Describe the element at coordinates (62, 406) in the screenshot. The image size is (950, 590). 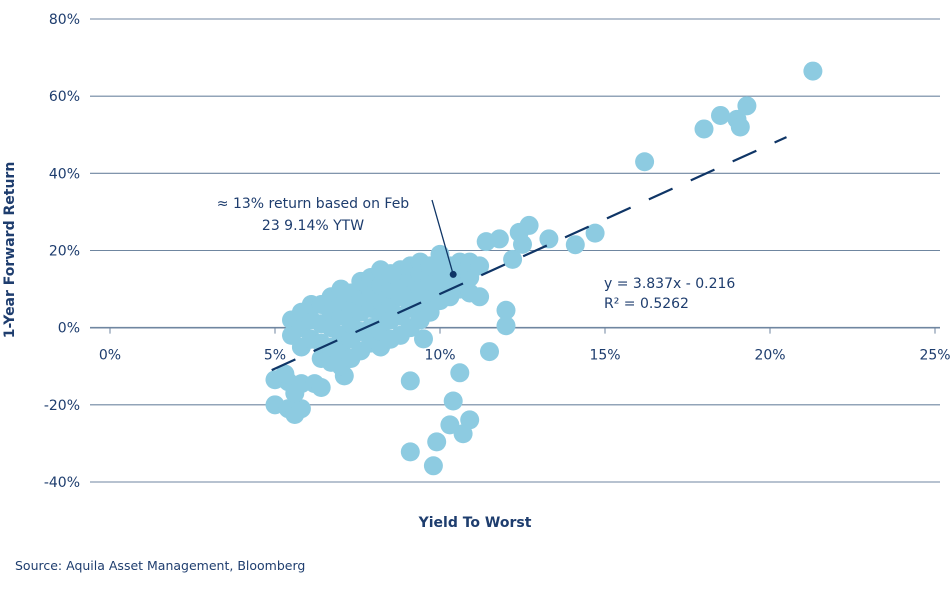
I see `y-tick-label: -20%` at that location.